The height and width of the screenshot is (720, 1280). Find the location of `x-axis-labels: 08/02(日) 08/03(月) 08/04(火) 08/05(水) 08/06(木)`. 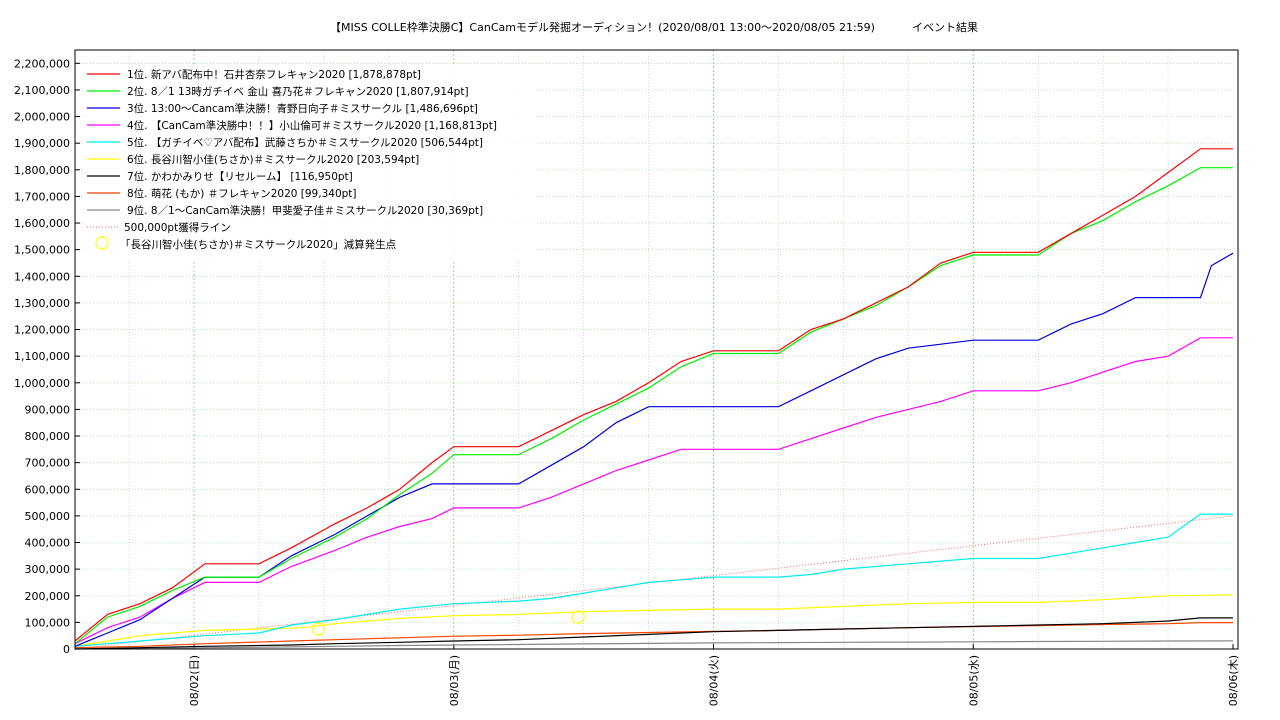

x-axis-labels: 08/02(日) 08/03(月) 08/04(火) 08/05(水) 08/06(木) is located at coordinates (714, 680).